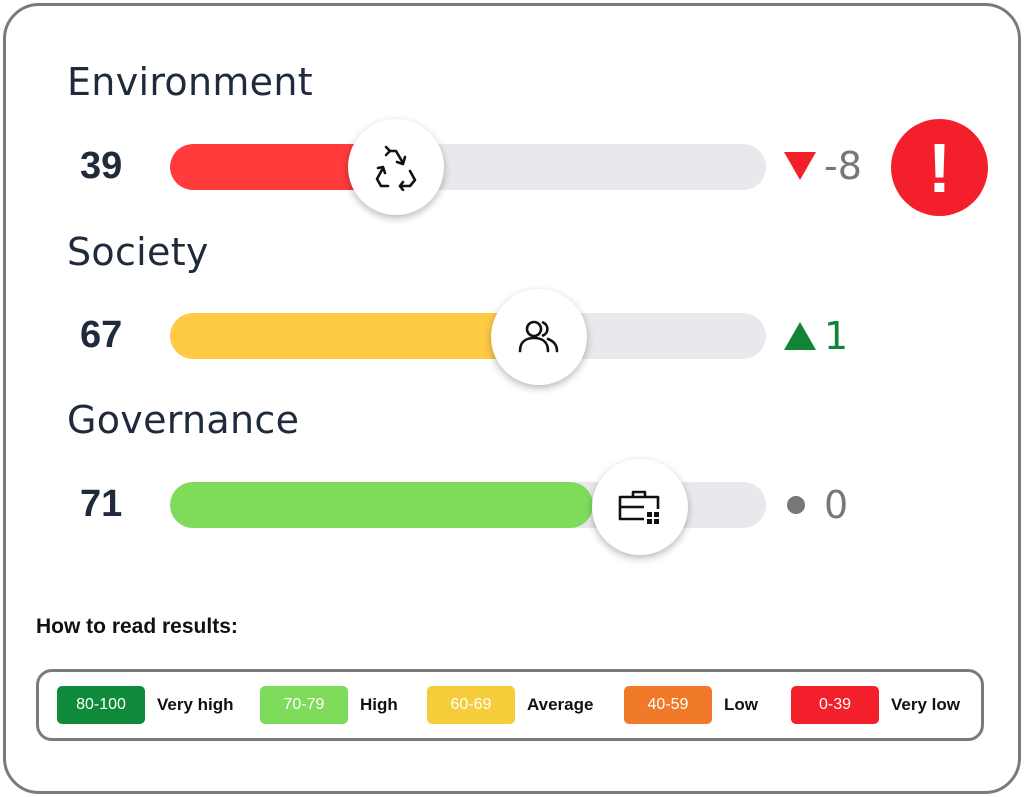 This screenshot has width=1024, height=797. I want to click on society-trend-value: 1, so click(836, 336).